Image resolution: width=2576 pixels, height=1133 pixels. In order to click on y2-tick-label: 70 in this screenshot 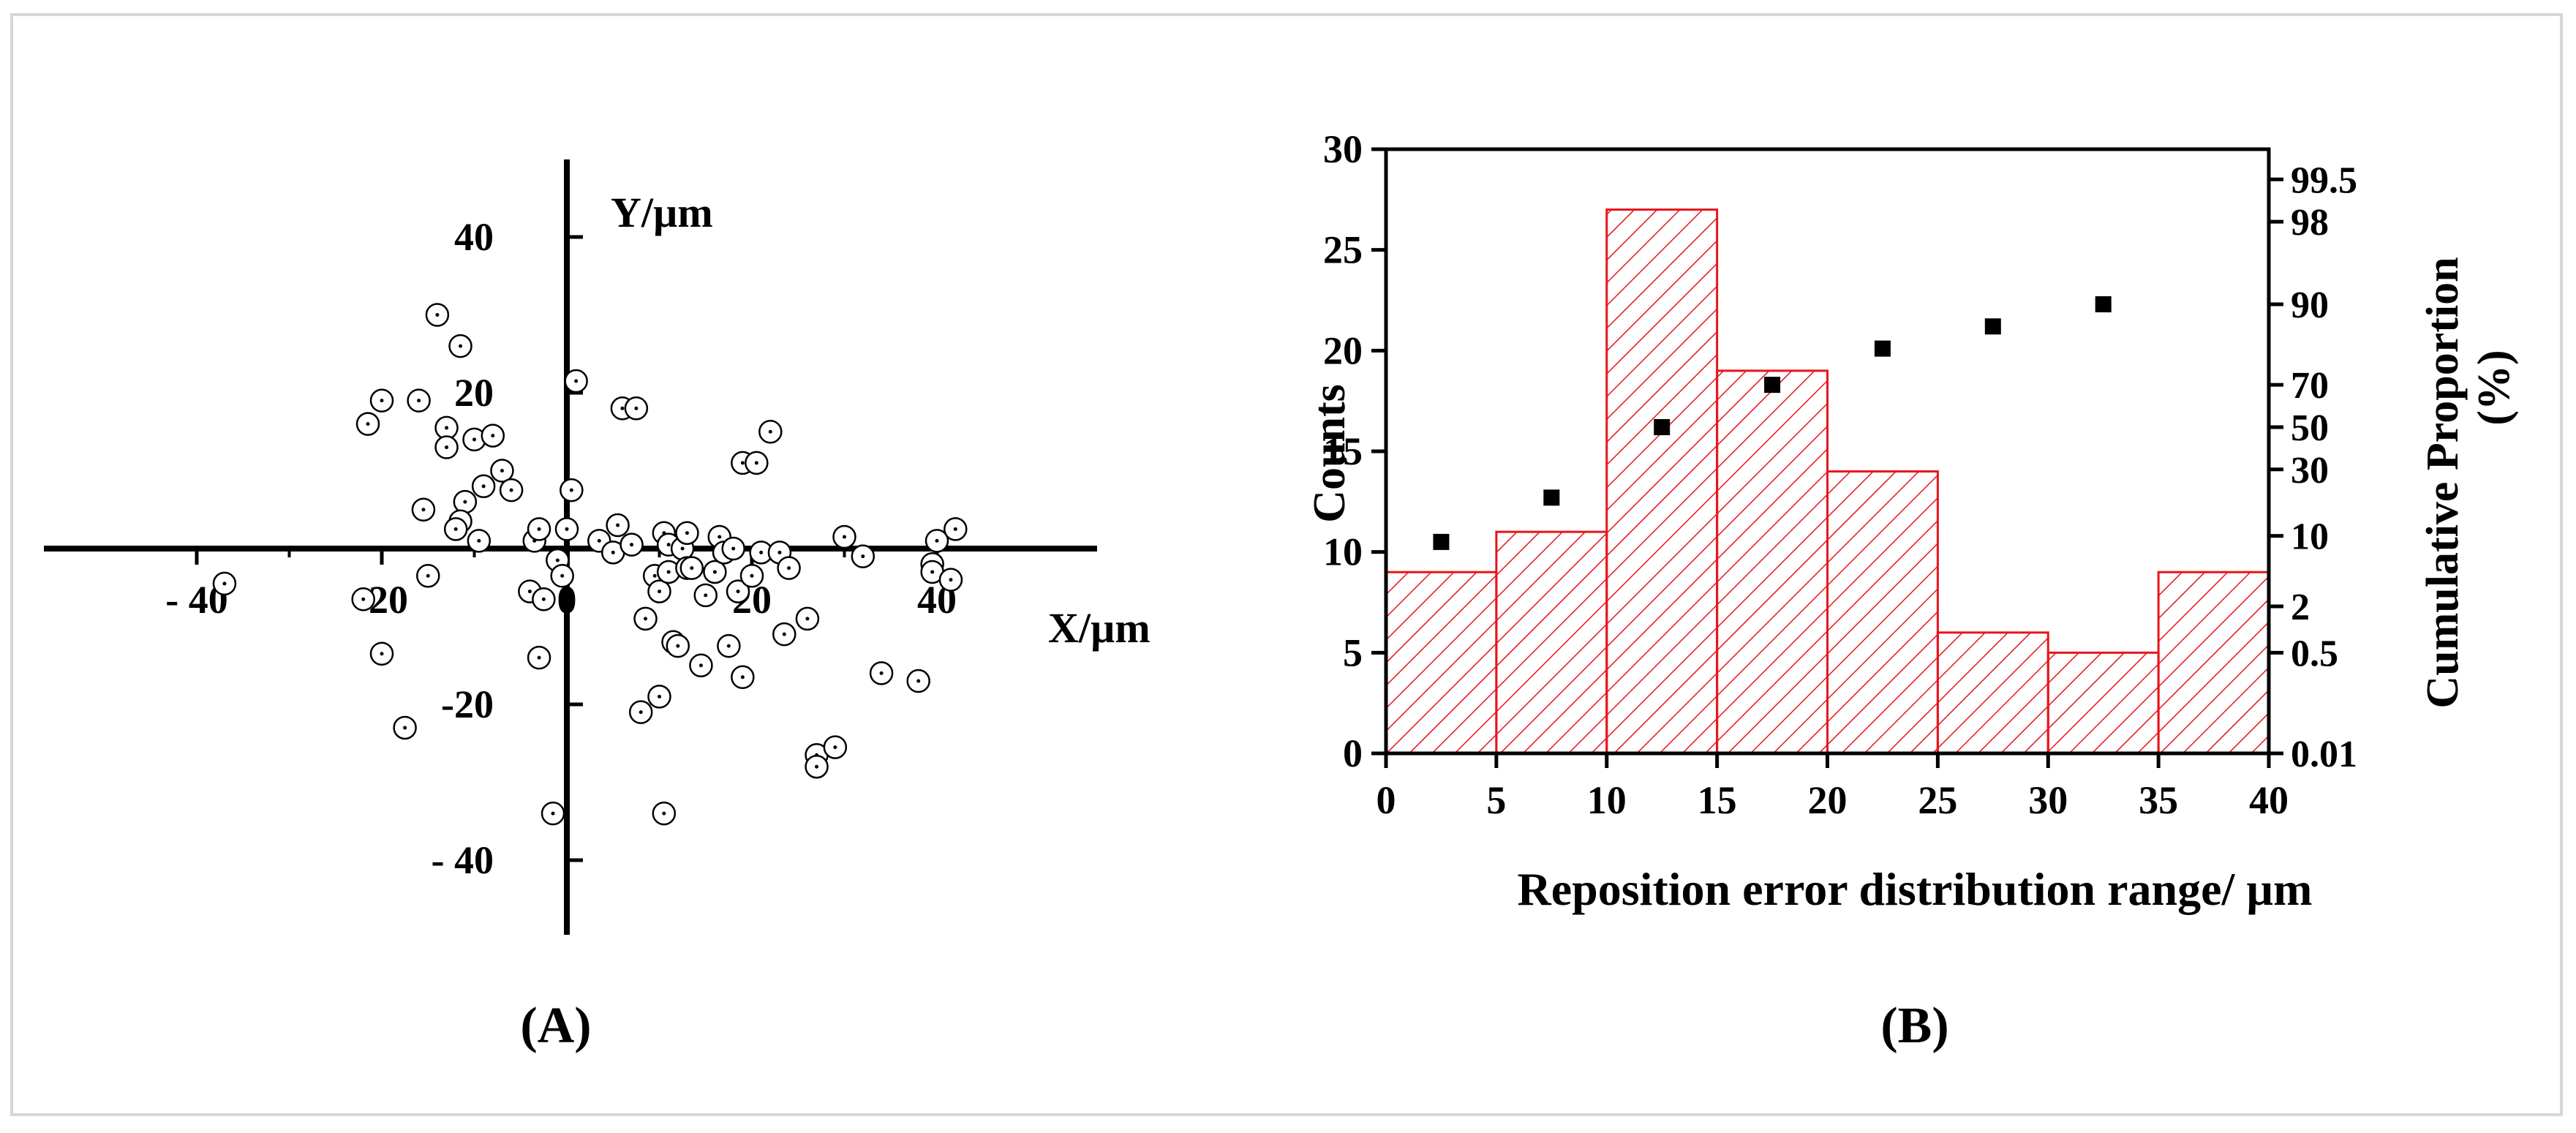, I will do `click(2310, 386)`.